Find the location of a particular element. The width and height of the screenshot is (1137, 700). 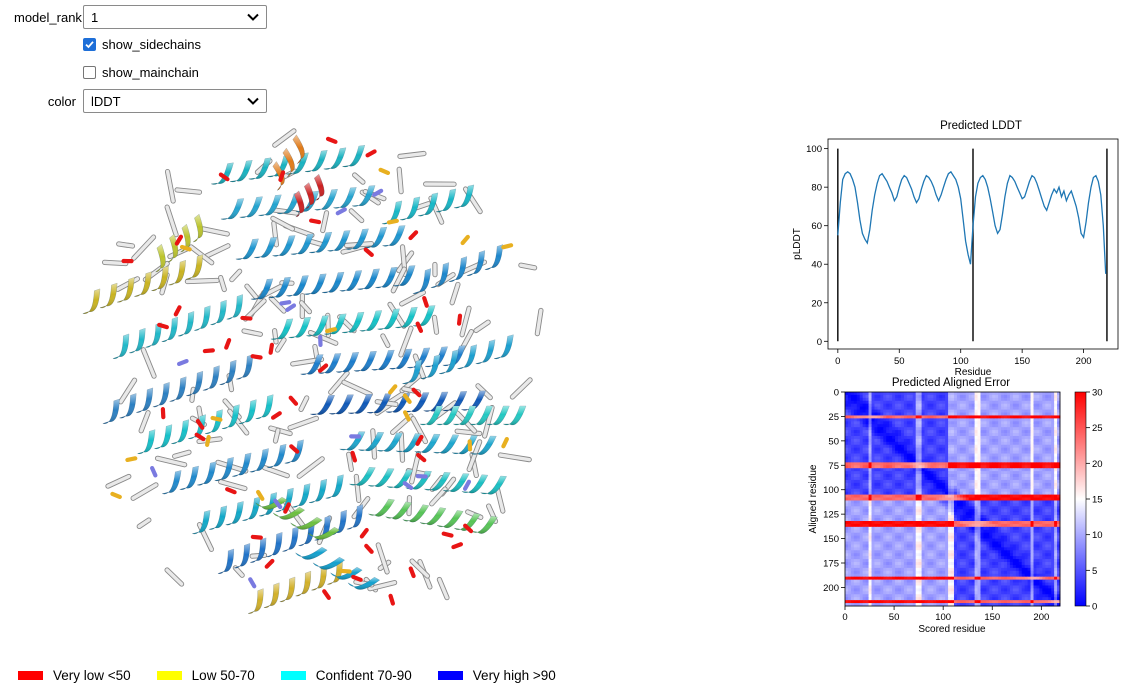

plddt-y-tick-label: 20 is located at coordinates (816, 303).